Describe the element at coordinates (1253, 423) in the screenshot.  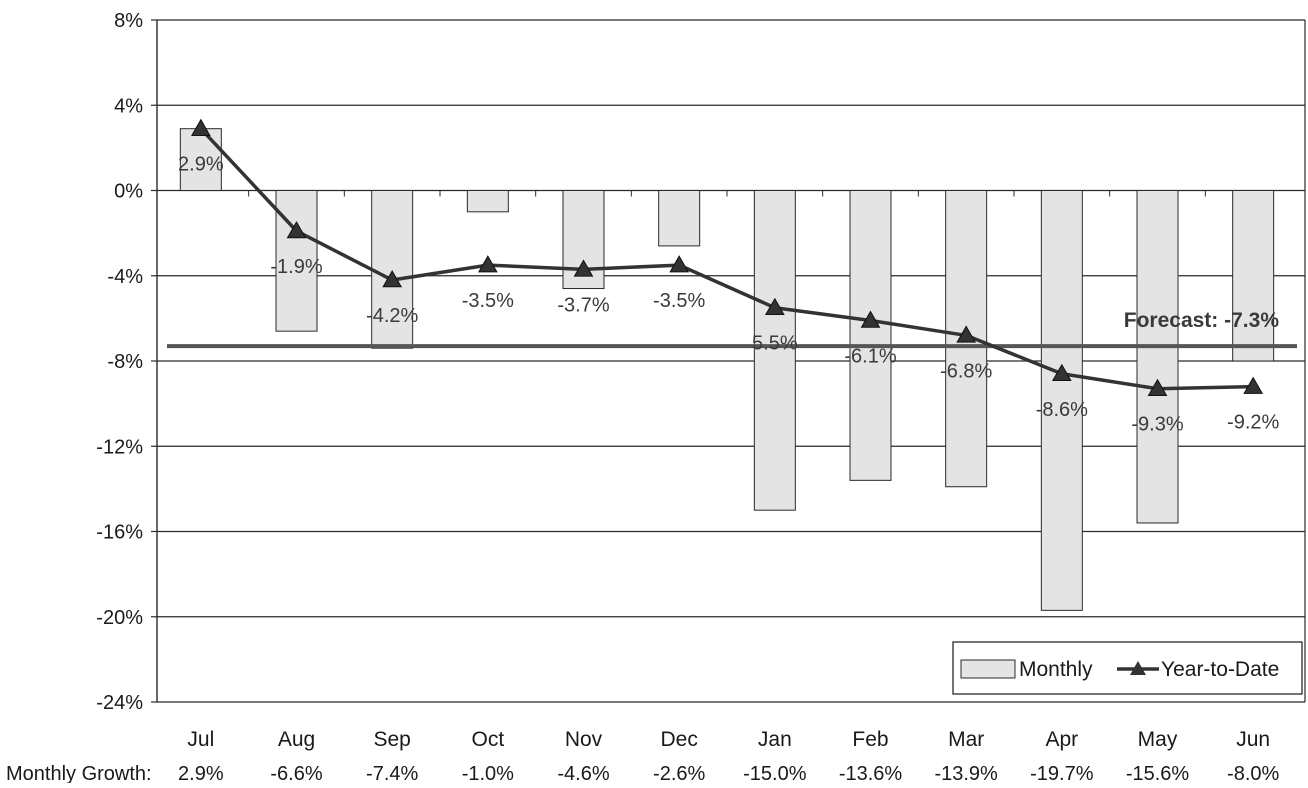
I see `data-label-ytd: -9.2%` at that location.